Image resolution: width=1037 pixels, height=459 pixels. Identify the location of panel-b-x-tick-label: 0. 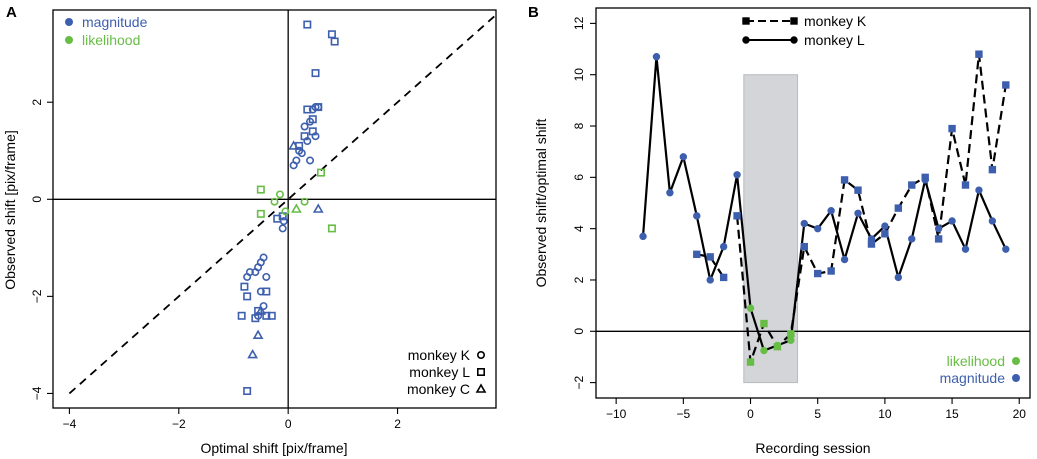
(750, 414).